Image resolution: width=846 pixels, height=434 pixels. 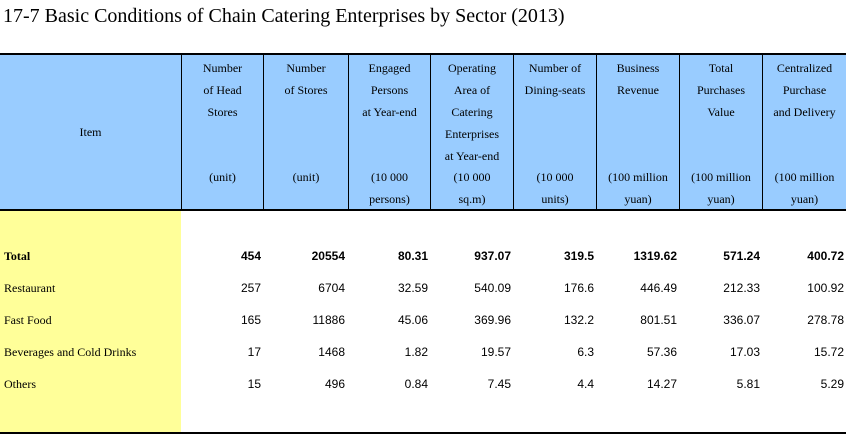 I want to click on table-cell: 32.59, so click(x=412, y=288).